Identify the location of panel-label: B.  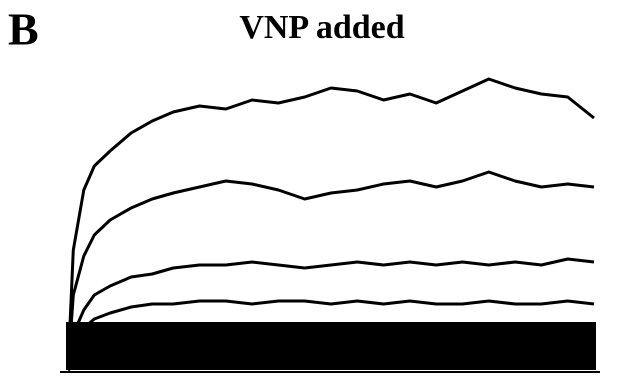
(23, 29).